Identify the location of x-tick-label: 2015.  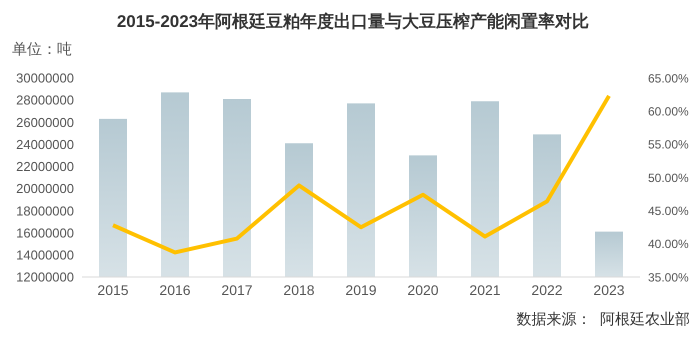
(113, 290).